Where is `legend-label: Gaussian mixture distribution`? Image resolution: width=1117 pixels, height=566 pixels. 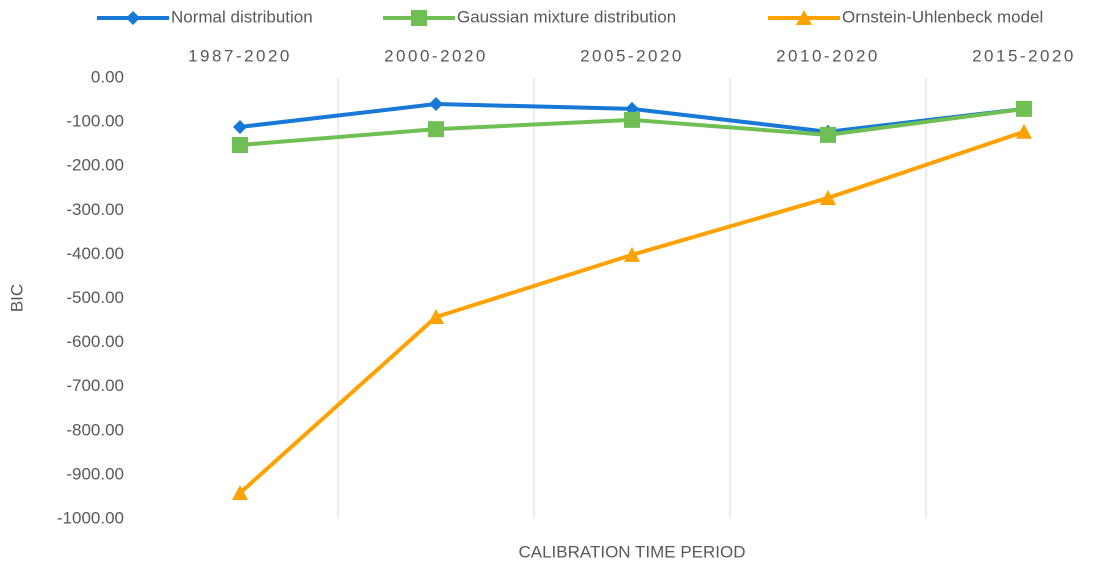
legend-label: Gaussian mixture distribution is located at coordinates (566, 16).